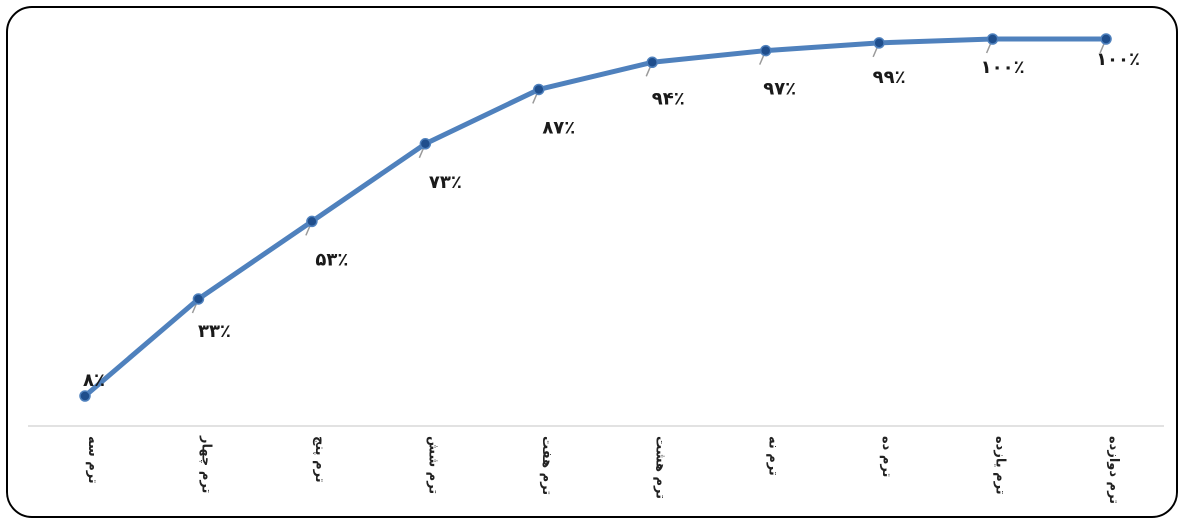  What do you see at coordinates (779, 89) in the screenshot?
I see `data-label: ۹۷٪` at bounding box center [779, 89].